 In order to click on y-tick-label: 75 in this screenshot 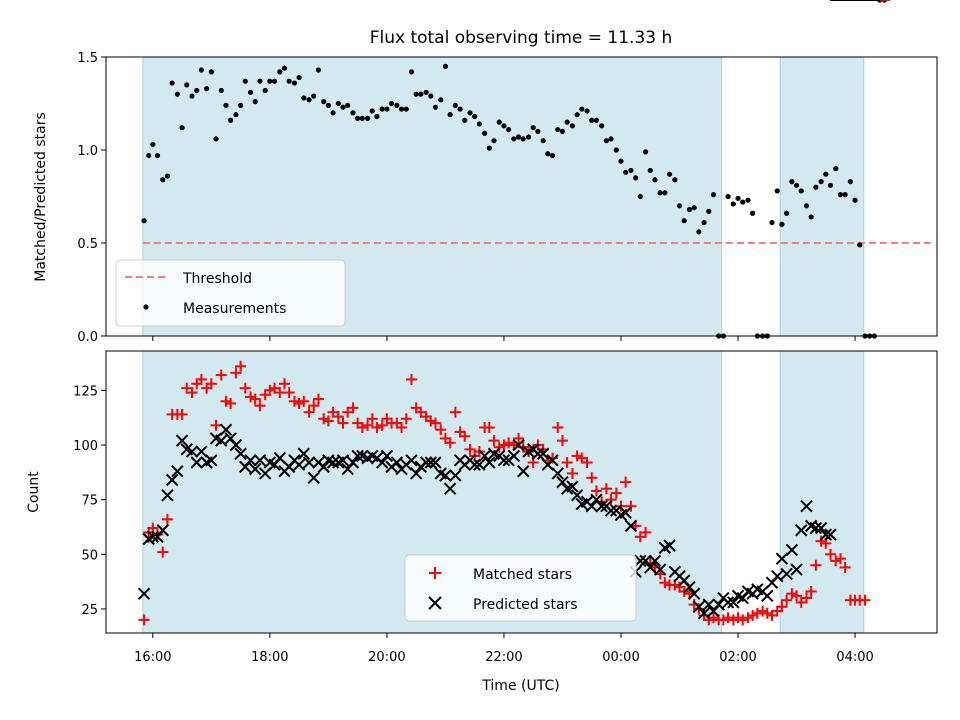, I will do `click(89, 501)`.